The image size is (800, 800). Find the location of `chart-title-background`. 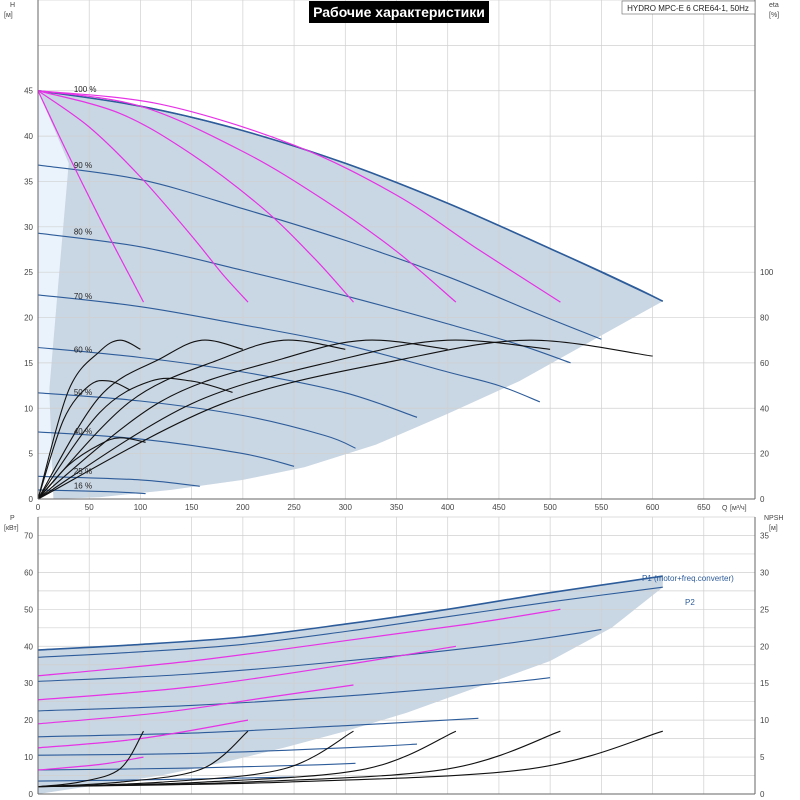

chart-title-background is located at coordinates (399, 12).